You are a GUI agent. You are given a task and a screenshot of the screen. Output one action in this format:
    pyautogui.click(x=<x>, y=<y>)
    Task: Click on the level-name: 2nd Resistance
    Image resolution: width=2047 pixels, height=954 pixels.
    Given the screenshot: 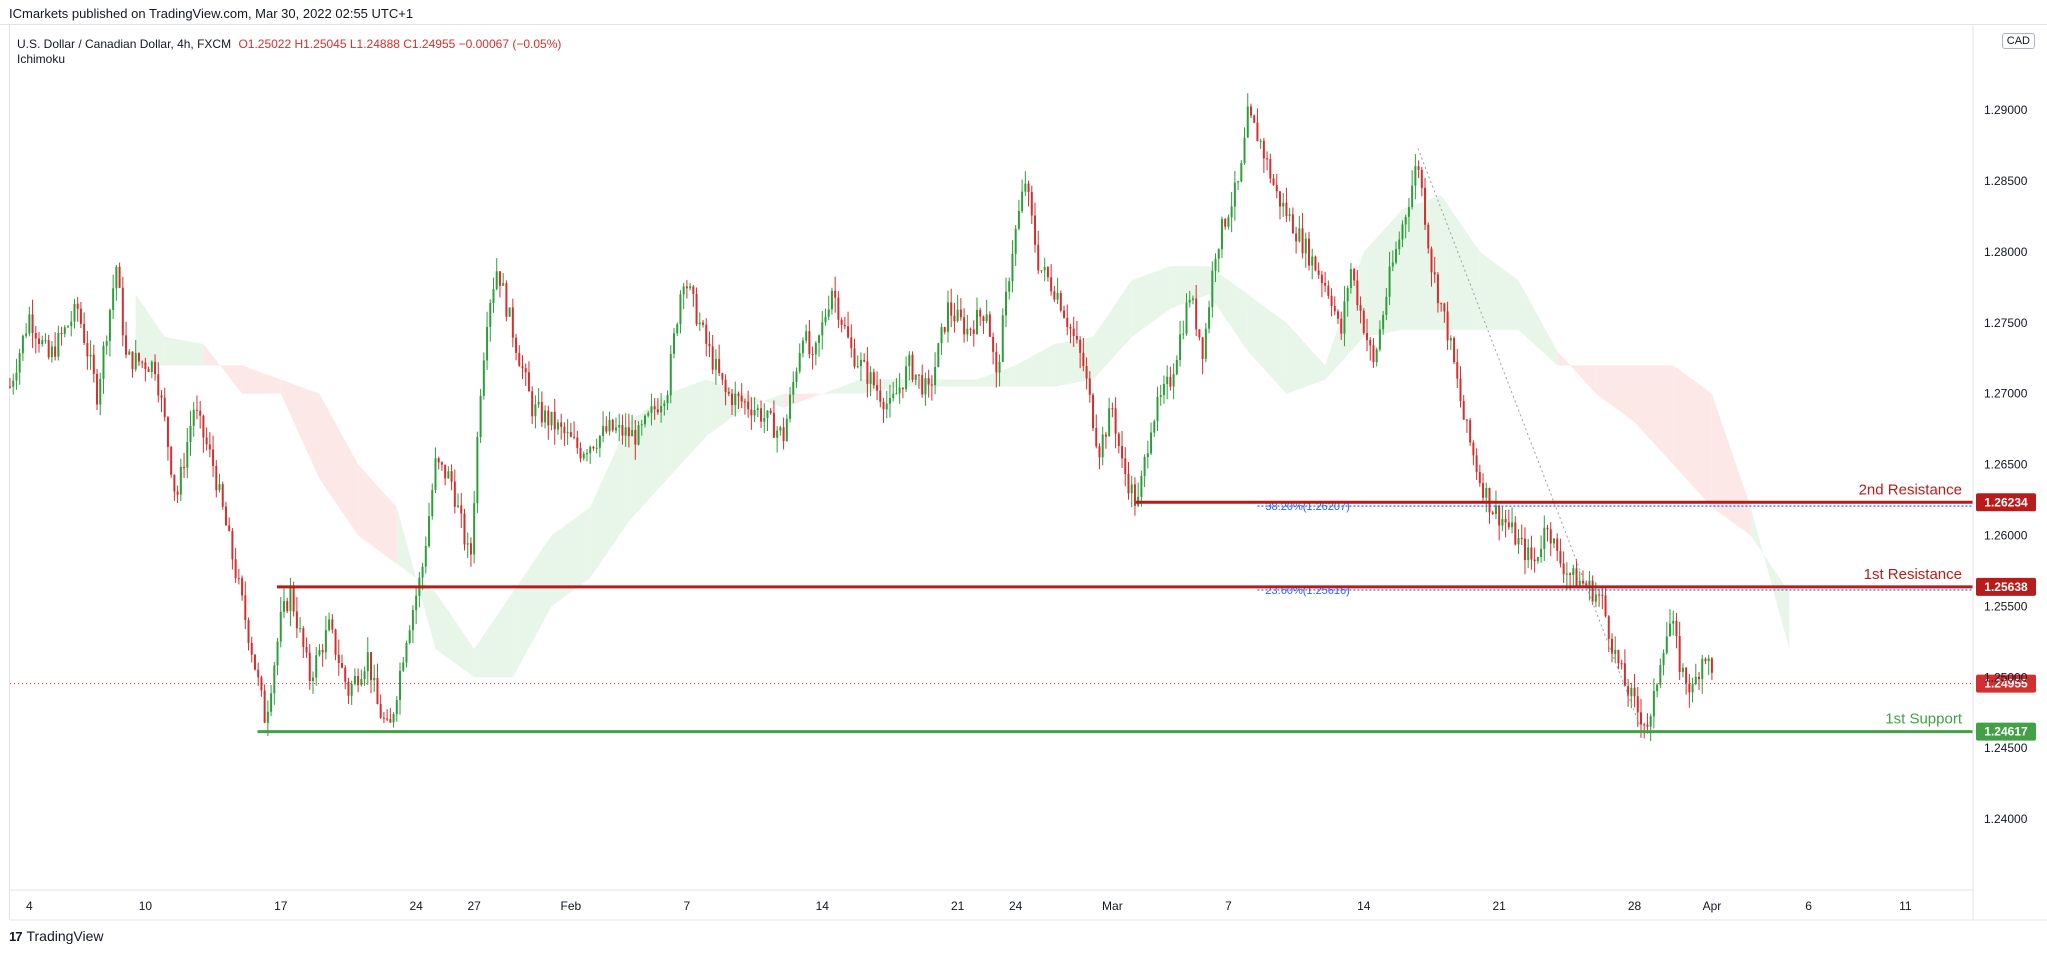 What is the action you would take?
    pyautogui.click(x=1910, y=489)
    